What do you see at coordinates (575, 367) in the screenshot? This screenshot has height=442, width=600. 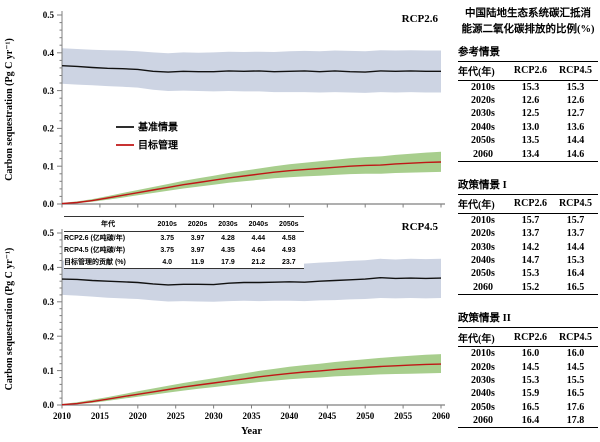 I see `cell: 14.5` at bounding box center [575, 367].